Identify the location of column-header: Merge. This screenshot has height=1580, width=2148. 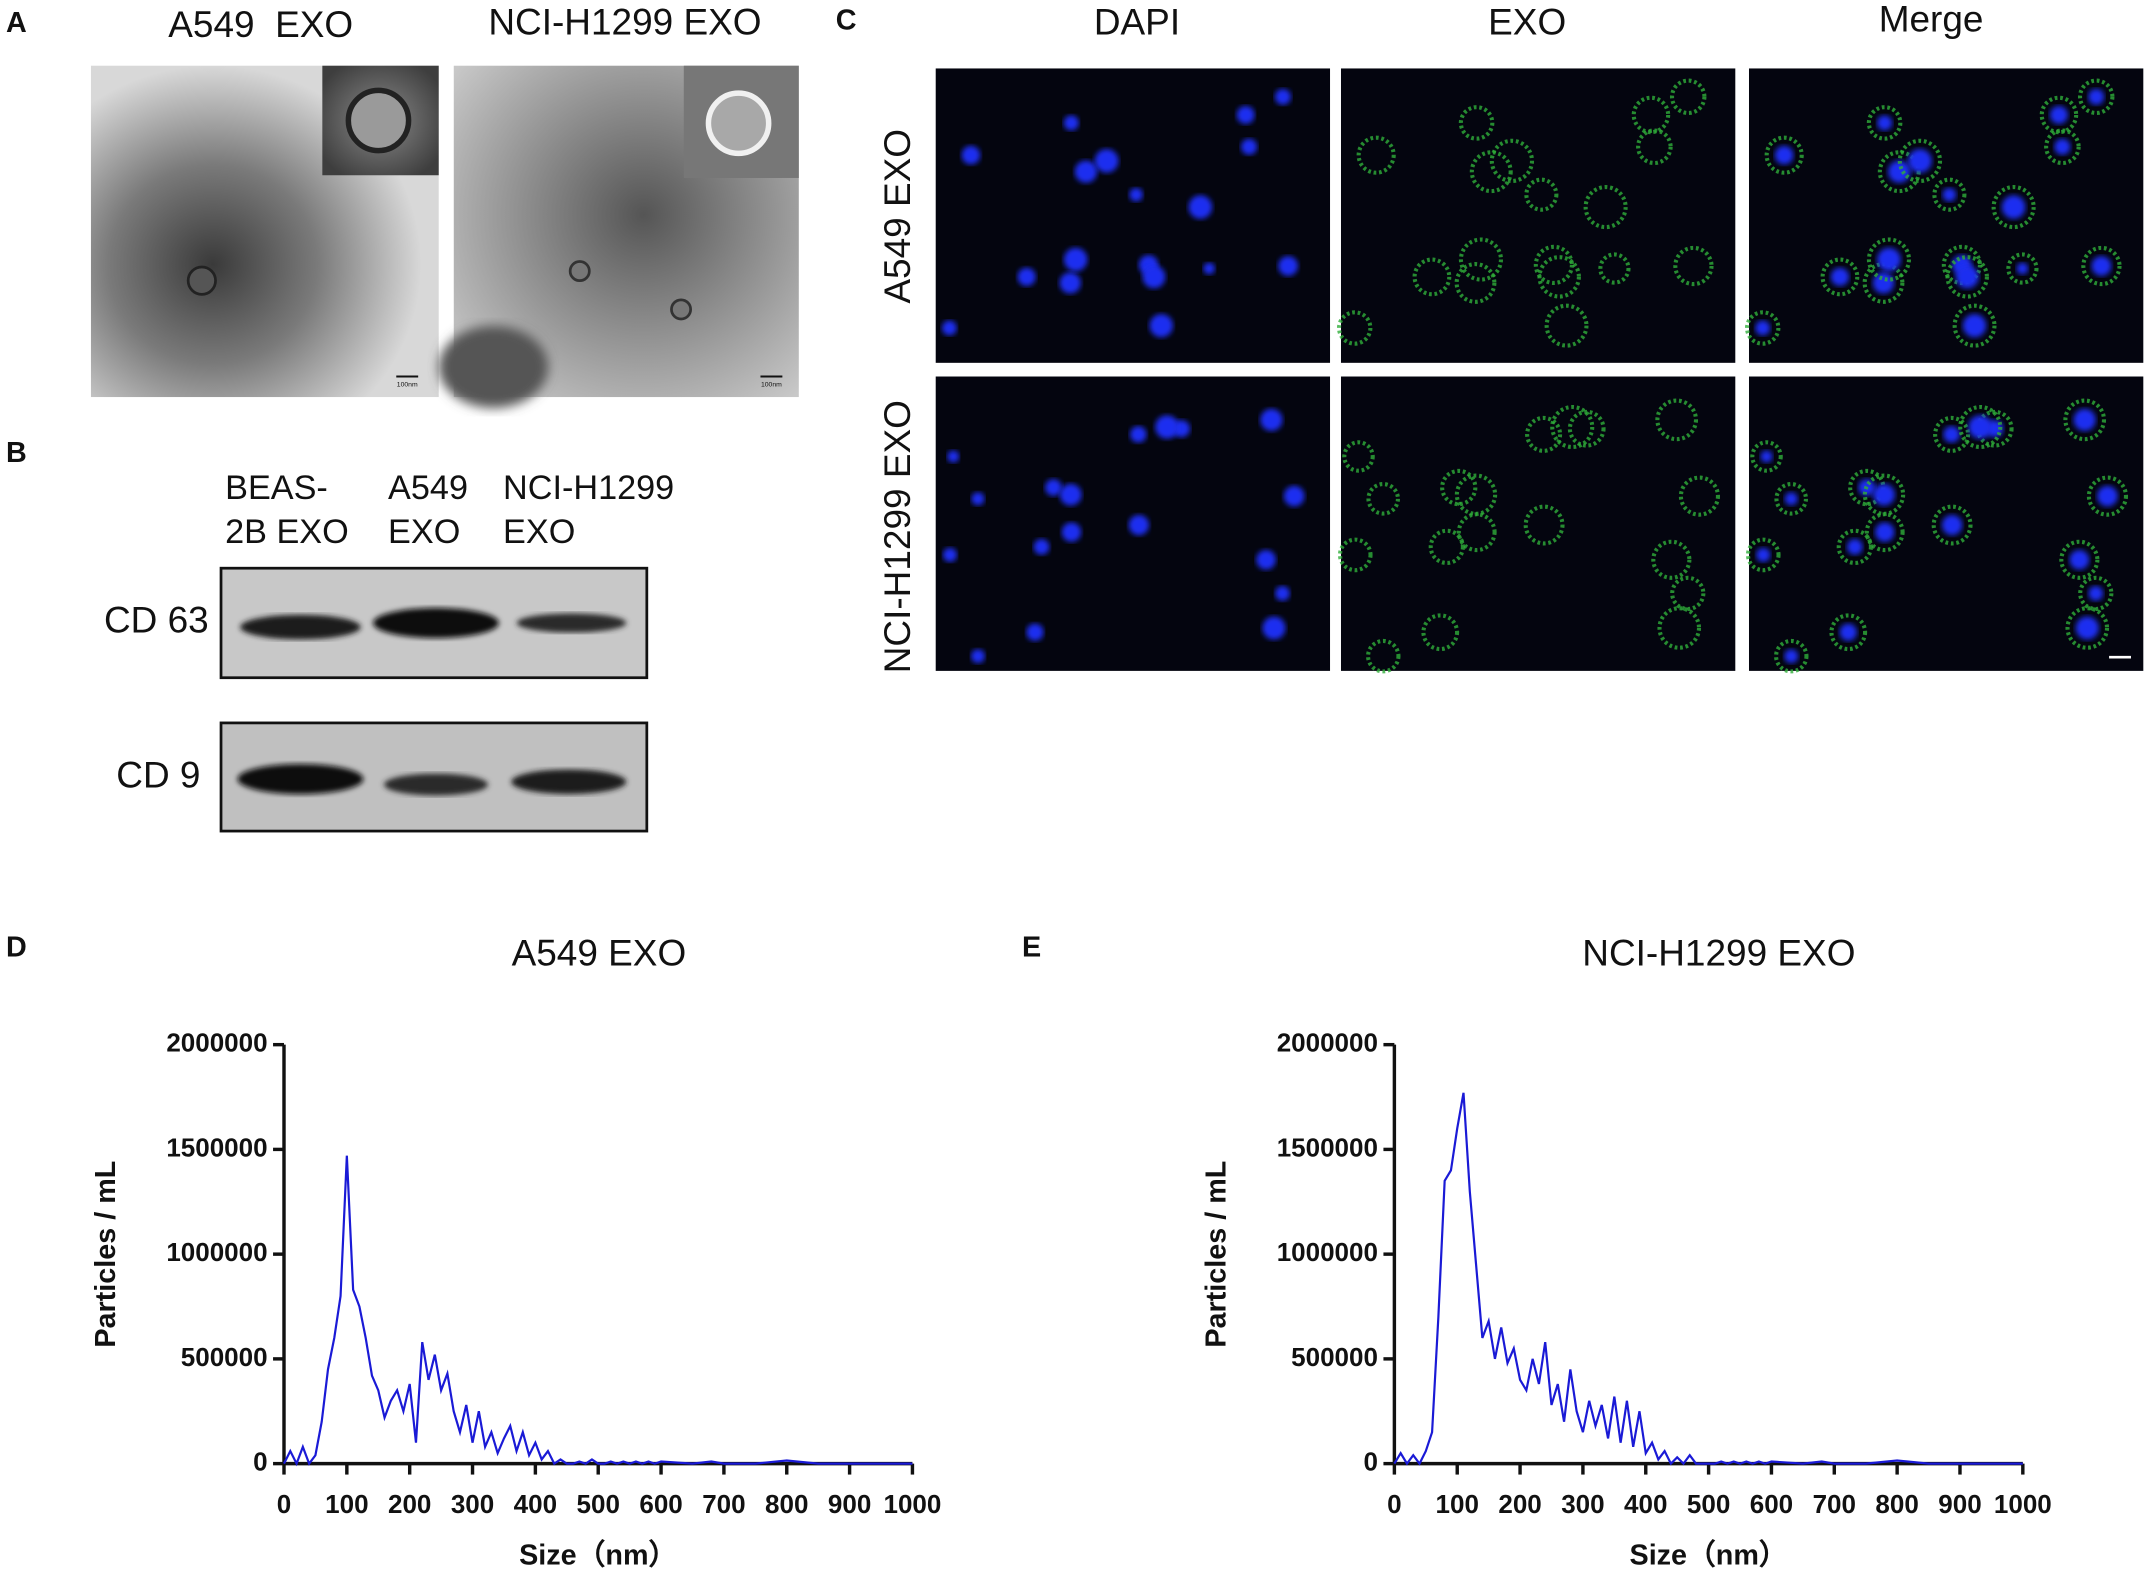
(1931, 20).